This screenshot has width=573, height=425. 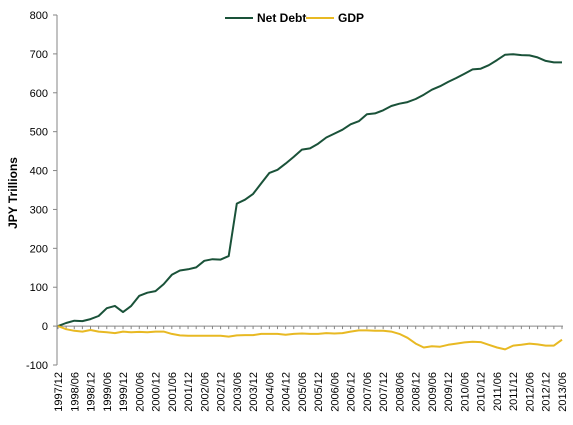 What do you see at coordinates (433, 392) in the screenshot?
I see `x-tick-label: 2009/06` at bounding box center [433, 392].